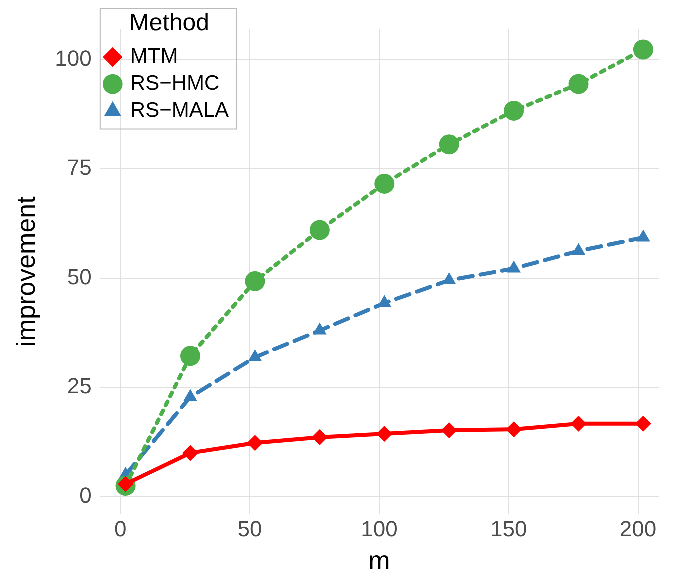 The width and height of the screenshot is (677, 586). I want to click on y-tick-label: 25, so click(79, 386).